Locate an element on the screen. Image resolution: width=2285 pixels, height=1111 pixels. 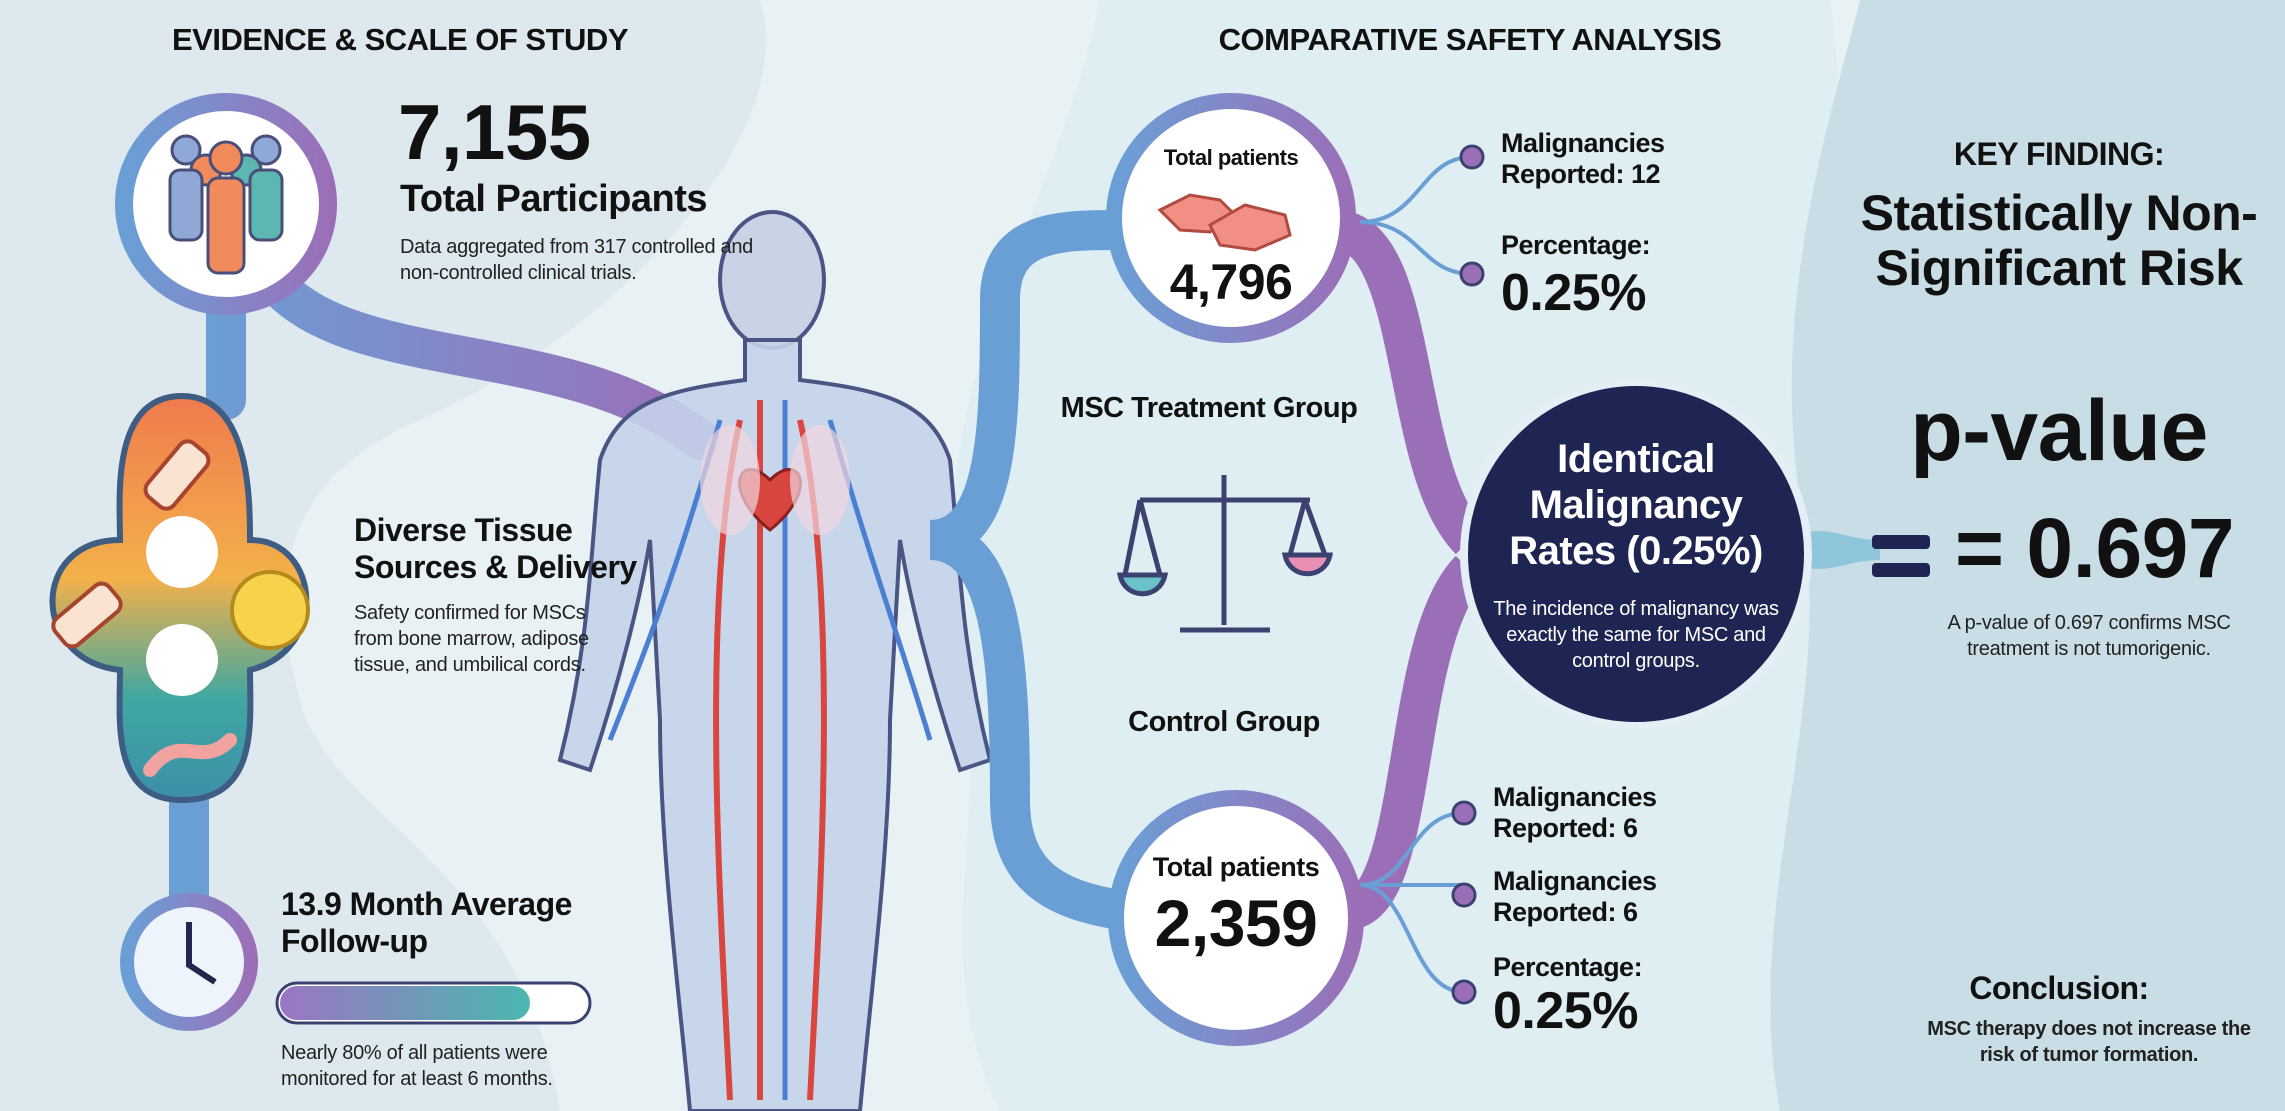
stat-connector is located at coordinates (1416, 574).